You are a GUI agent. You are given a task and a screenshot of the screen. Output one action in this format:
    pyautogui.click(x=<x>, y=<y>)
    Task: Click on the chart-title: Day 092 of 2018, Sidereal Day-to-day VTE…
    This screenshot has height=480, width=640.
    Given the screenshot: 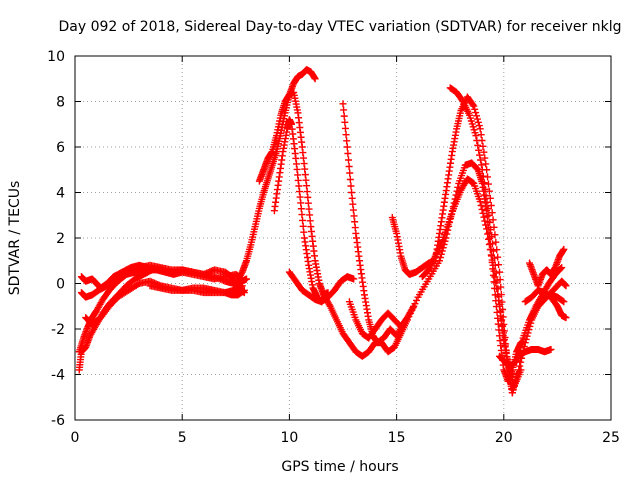 What is the action you would take?
    pyautogui.click(x=340, y=27)
    